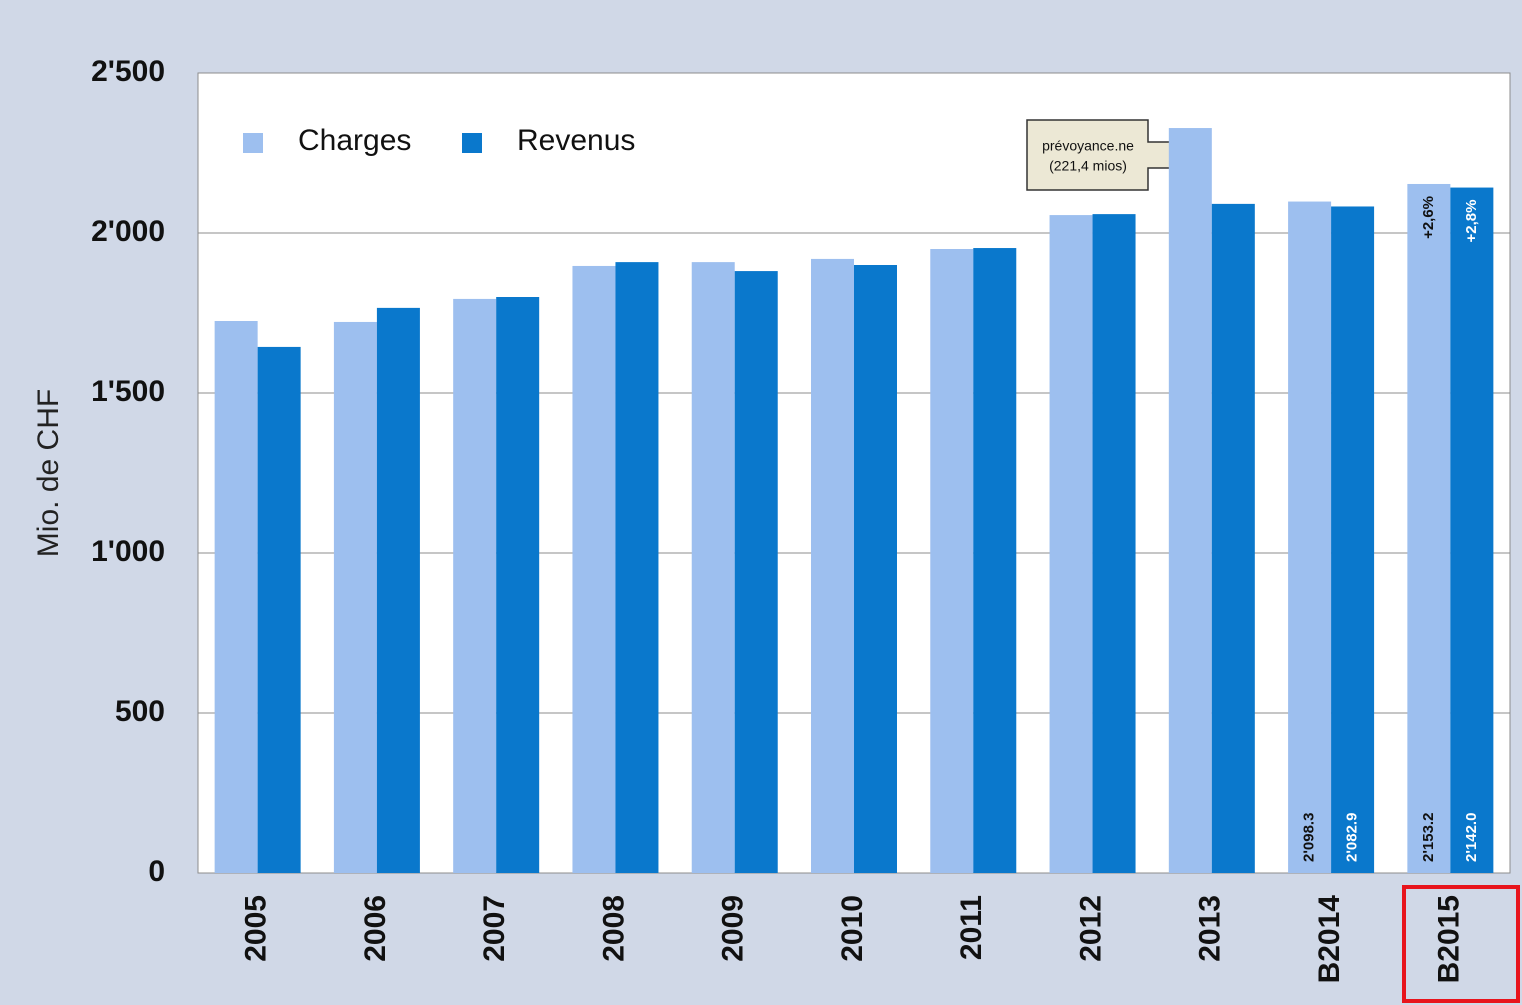 The image size is (1522, 1005). Describe the element at coordinates (1448, 939) in the screenshot. I see `x-tick-label: B2015` at that location.